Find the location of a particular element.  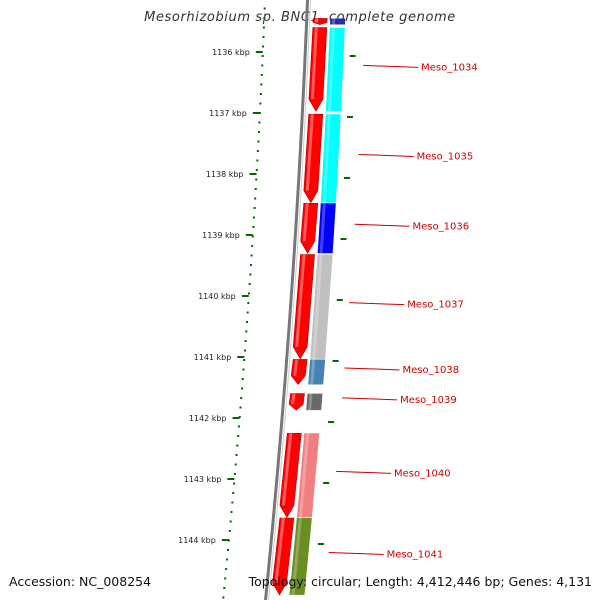

gene-label: Meso_1034 is located at coordinates (449, 67).